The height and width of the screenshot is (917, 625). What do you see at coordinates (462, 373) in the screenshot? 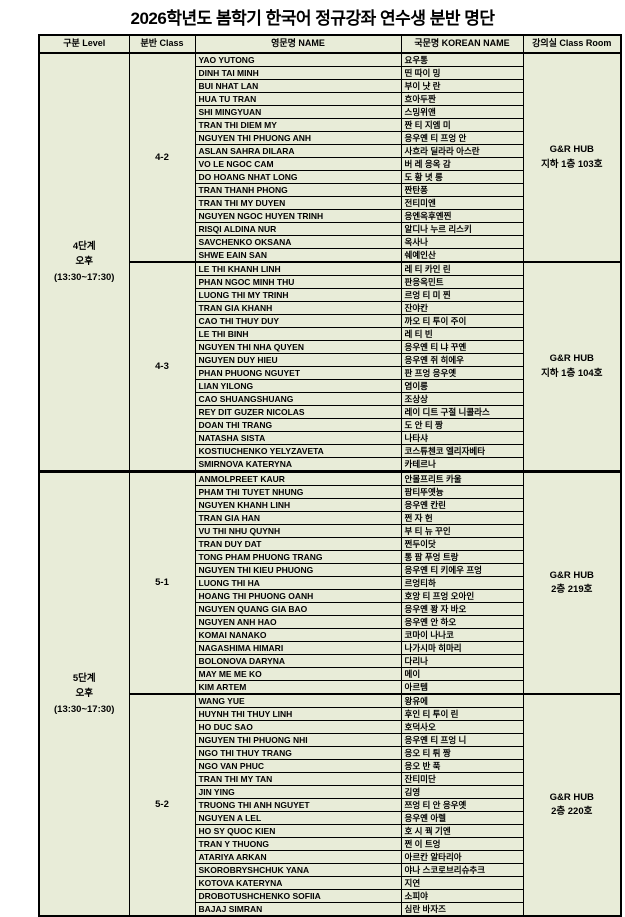
I see `student-korean-name-cell: 판 프엉 응우옛` at bounding box center [462, 373].